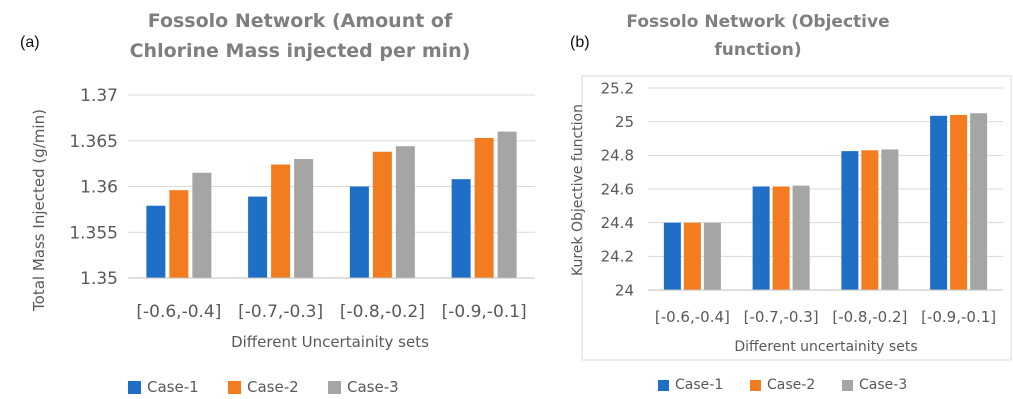 The image size is (1013, 399). Describe the element at coordinates (30, 42) in the screenshot. I see `panel-label: (a)` at that location.